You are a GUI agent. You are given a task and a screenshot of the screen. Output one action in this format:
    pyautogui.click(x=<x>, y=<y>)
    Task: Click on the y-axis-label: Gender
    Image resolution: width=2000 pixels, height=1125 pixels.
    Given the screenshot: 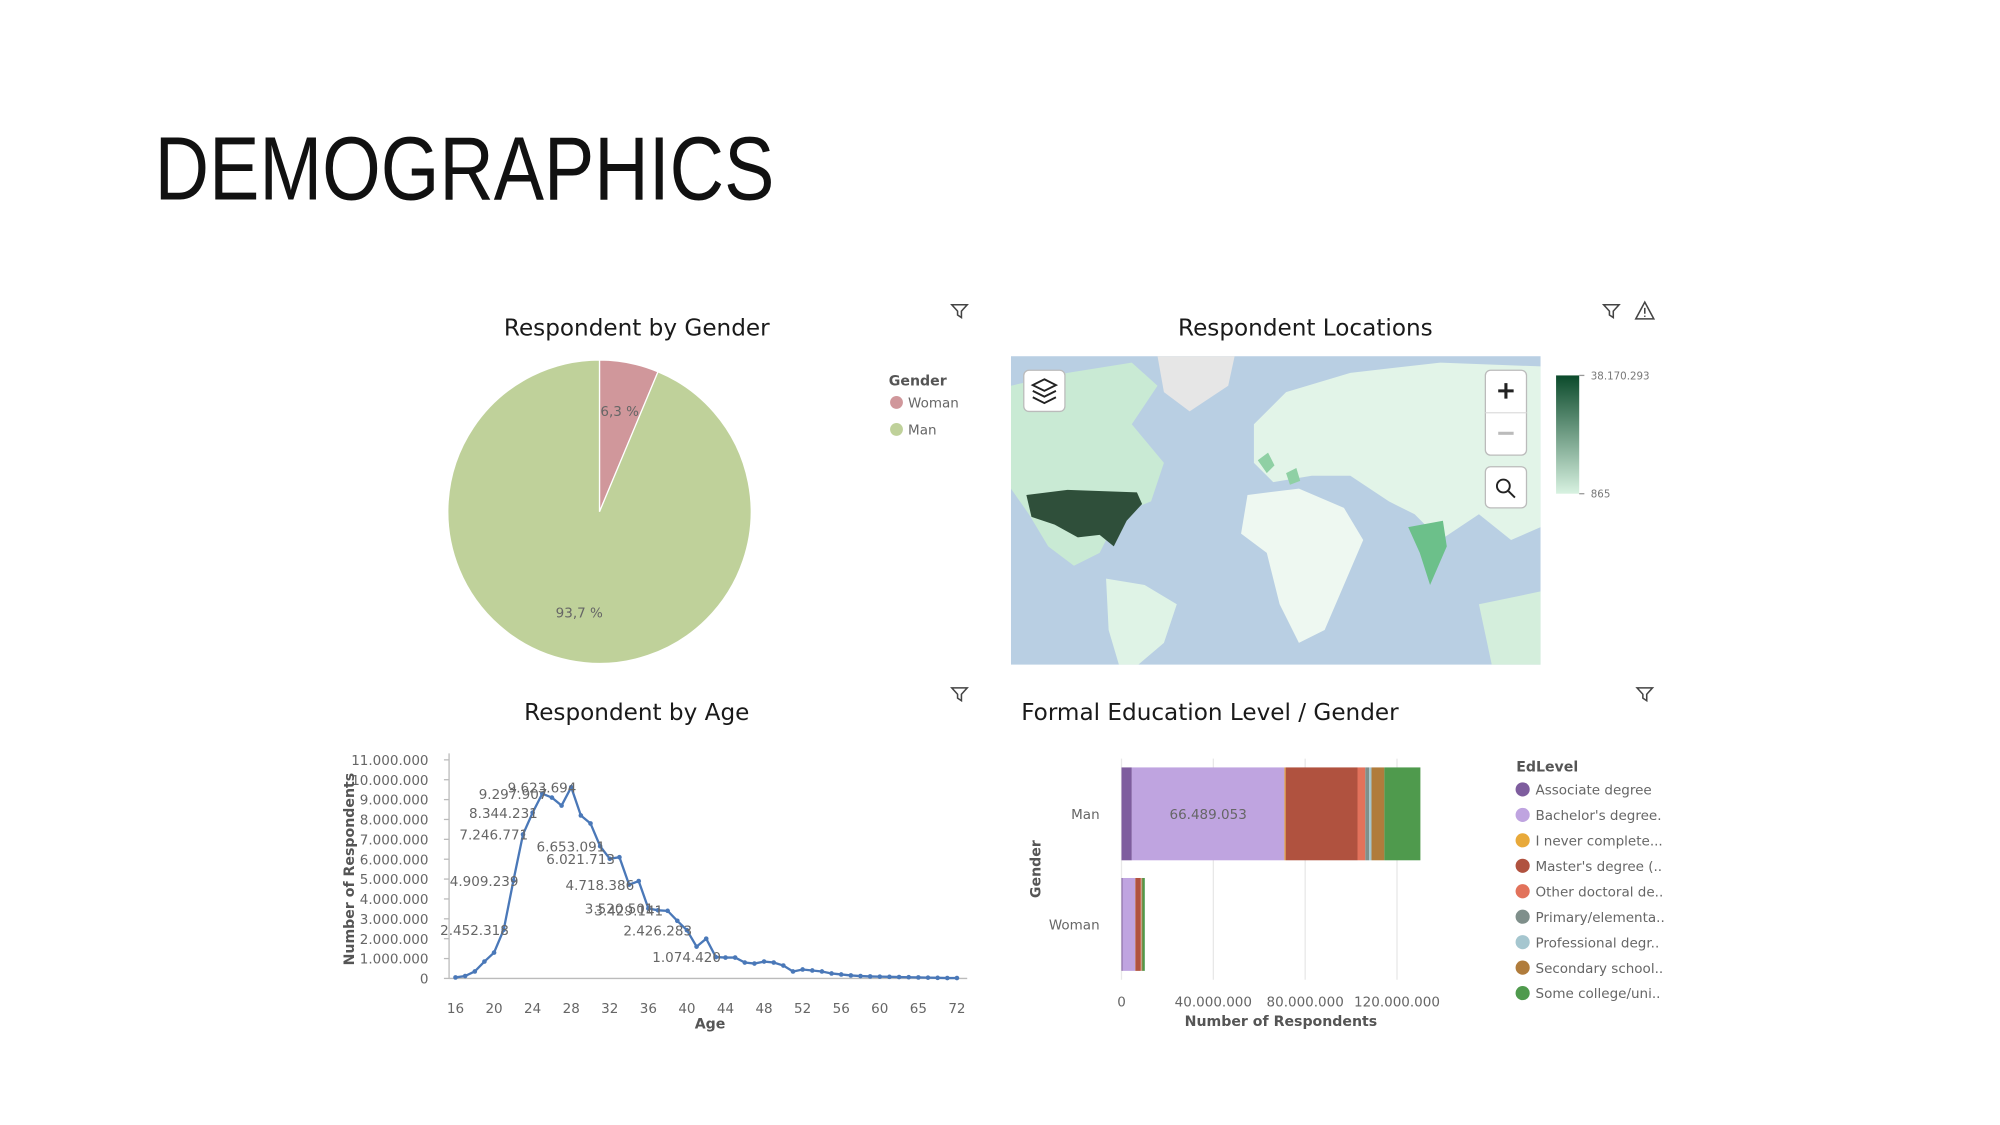 What is the action you would take?
    pyautogui.click(x=1037, y=869)
    